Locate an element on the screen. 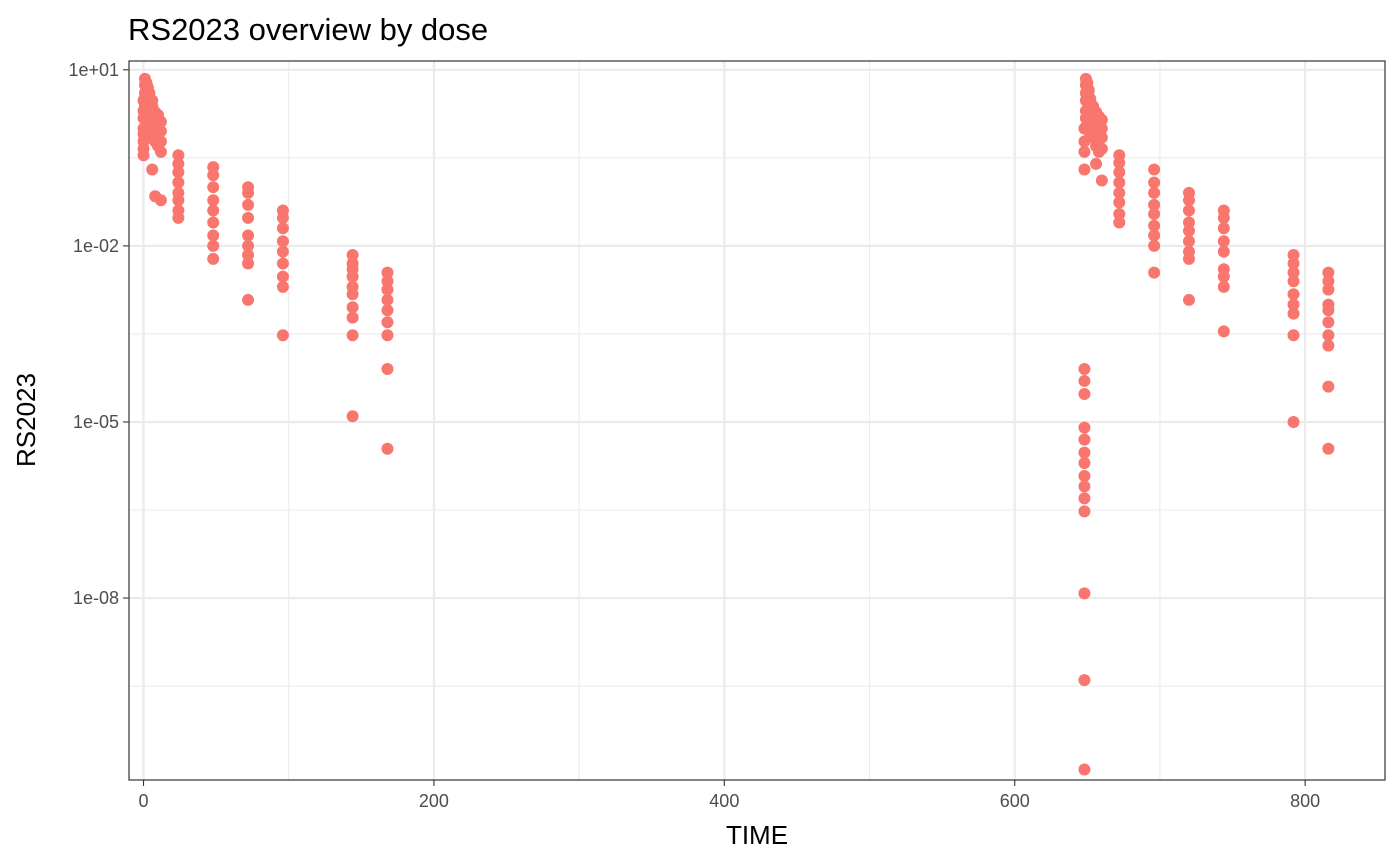 The image size is (1400, 865). chart-title: RS2023 overview by dose is located at coordinates (308, 29).